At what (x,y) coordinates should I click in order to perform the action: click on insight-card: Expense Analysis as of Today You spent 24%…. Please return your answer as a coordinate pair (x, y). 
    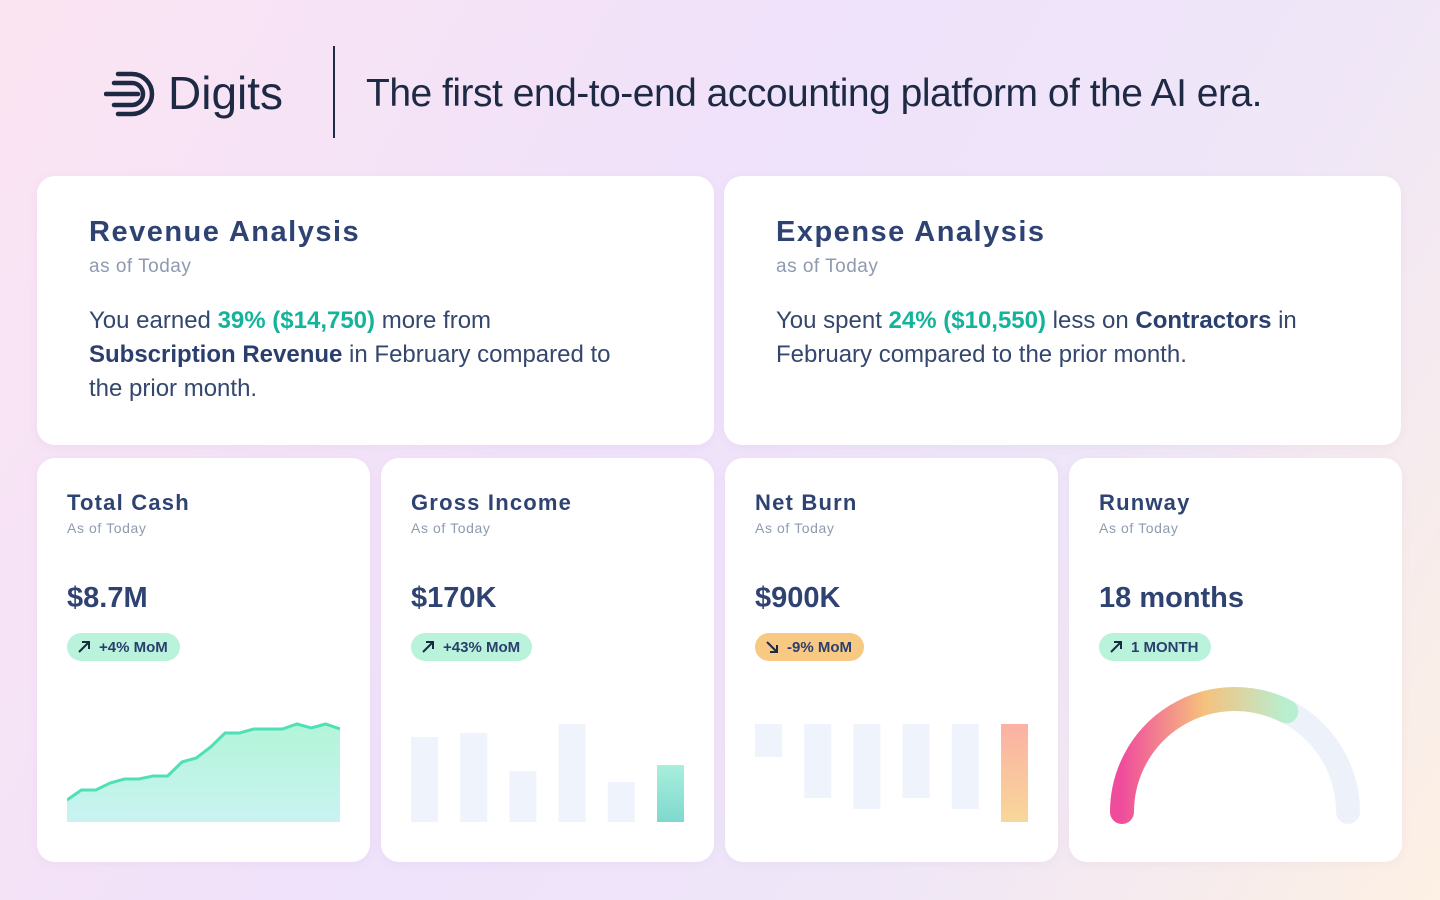
    Looking at the image, I should click on (1062, 310).